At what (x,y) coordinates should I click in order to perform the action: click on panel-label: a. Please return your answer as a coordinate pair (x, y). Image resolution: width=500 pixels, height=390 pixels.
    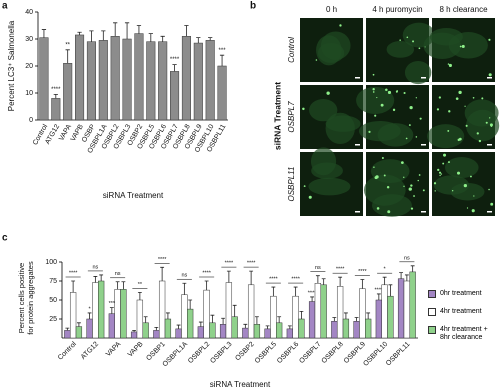
    Looking at the image, I should click on (5, 6).